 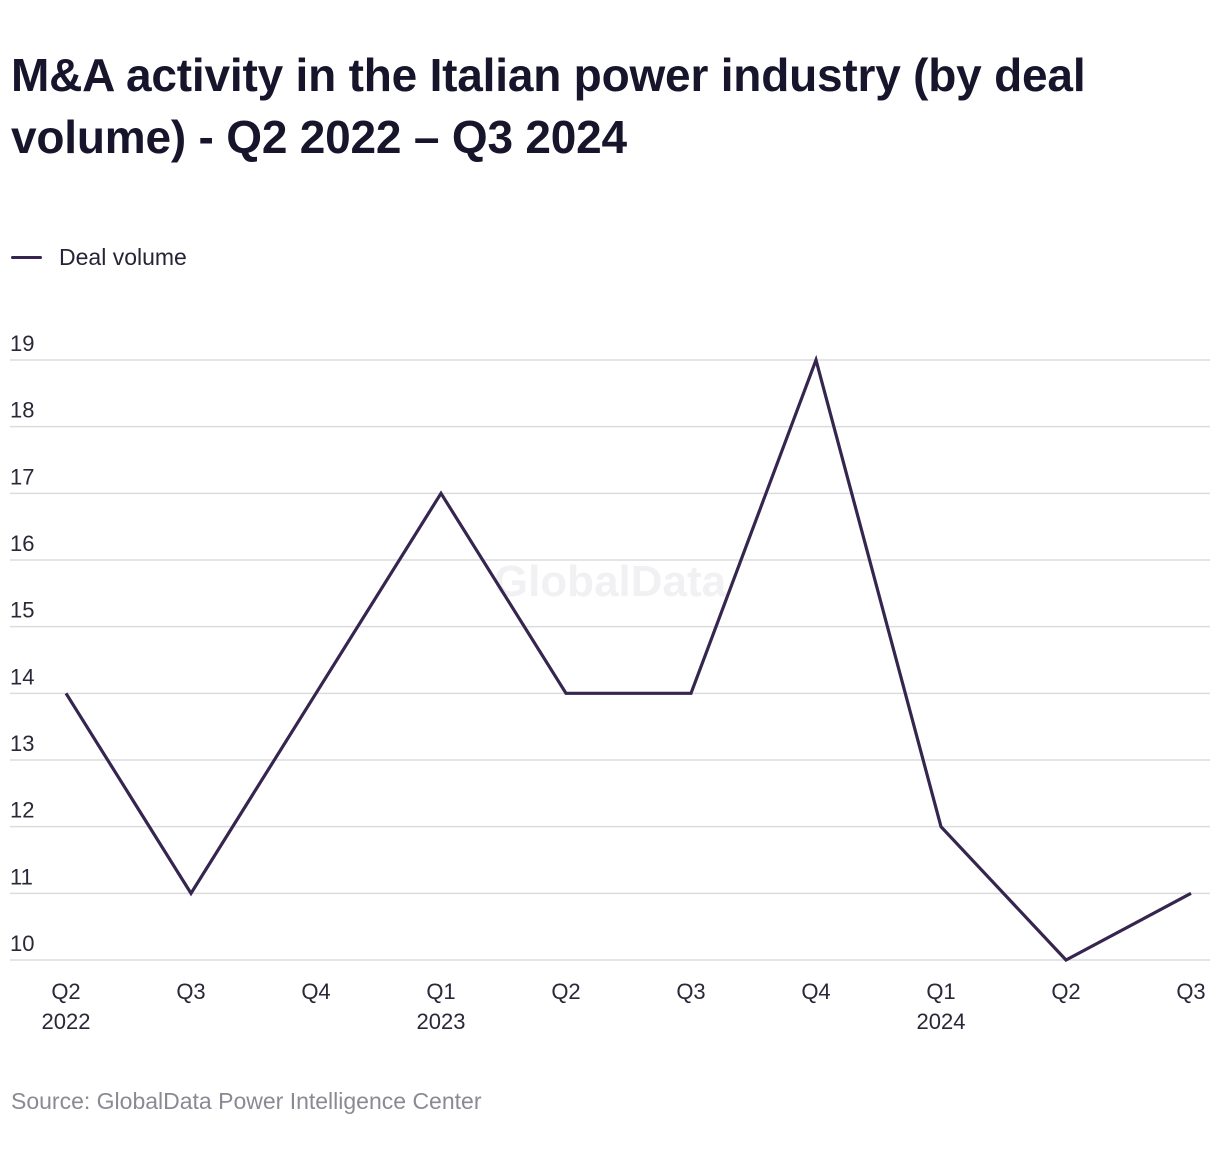 What do you see at coordinates (26, 257) in the screenshot?
I see `legend-swatch` at bounding box center [26, 257].